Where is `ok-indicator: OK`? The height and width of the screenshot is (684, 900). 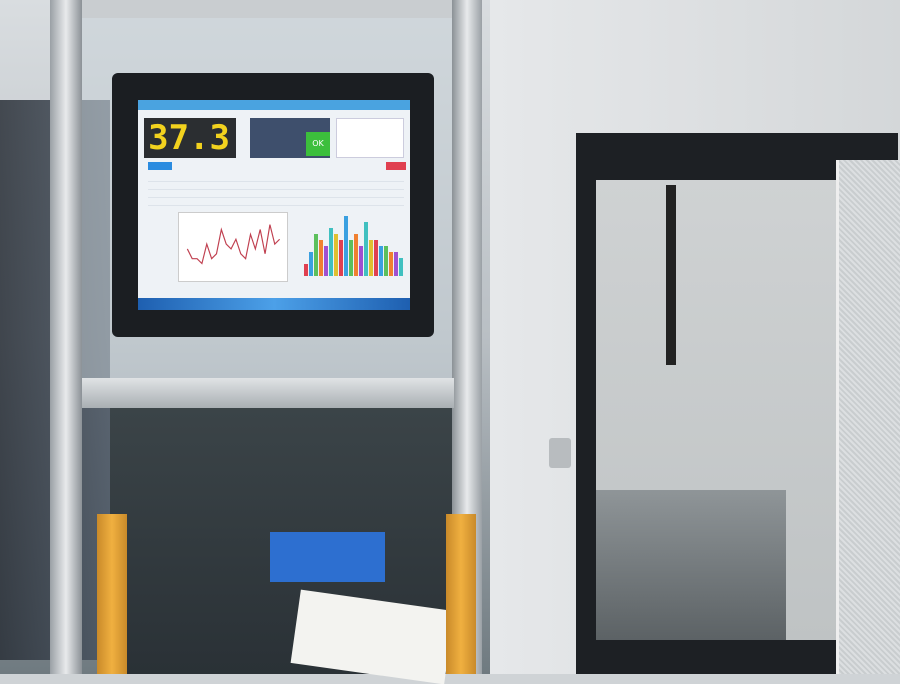 ok-indicator: OK is located at coordinates (318, 144).